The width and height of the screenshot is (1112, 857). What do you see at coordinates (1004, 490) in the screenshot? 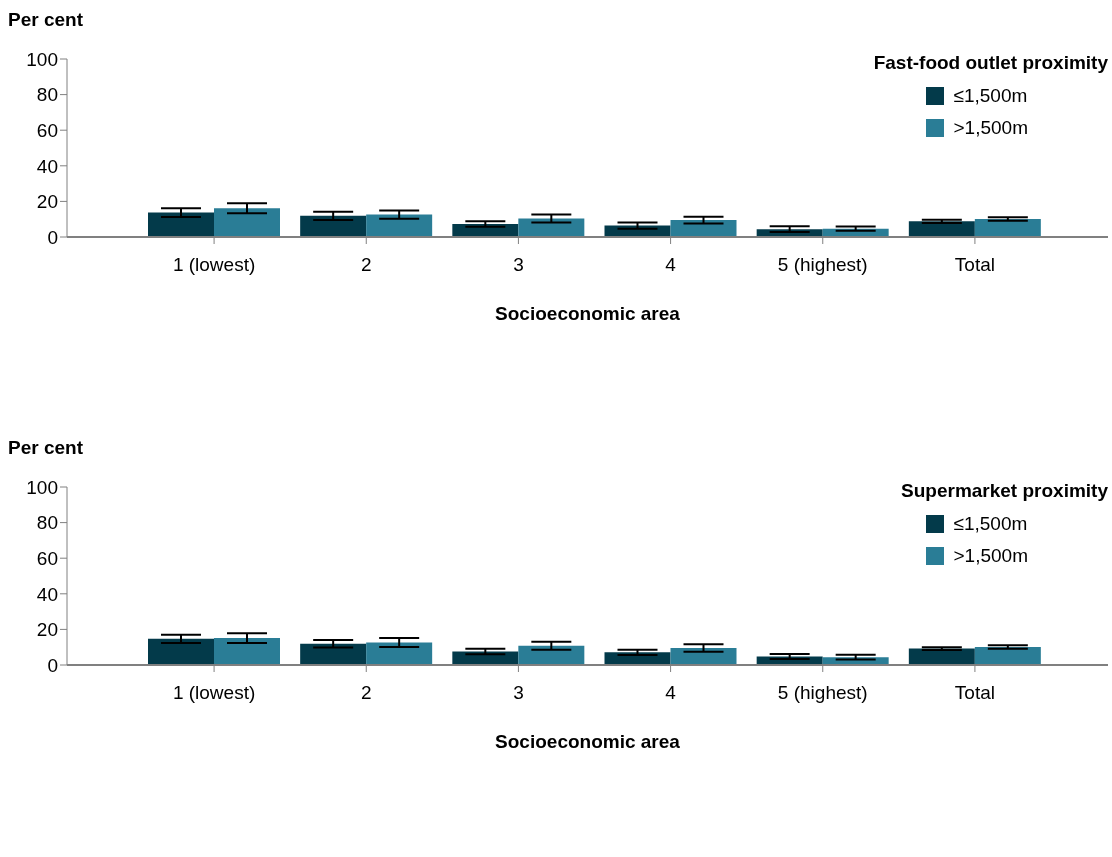
I see `legend-title: Supermarket proximity` at bounding box center [1004, 490].